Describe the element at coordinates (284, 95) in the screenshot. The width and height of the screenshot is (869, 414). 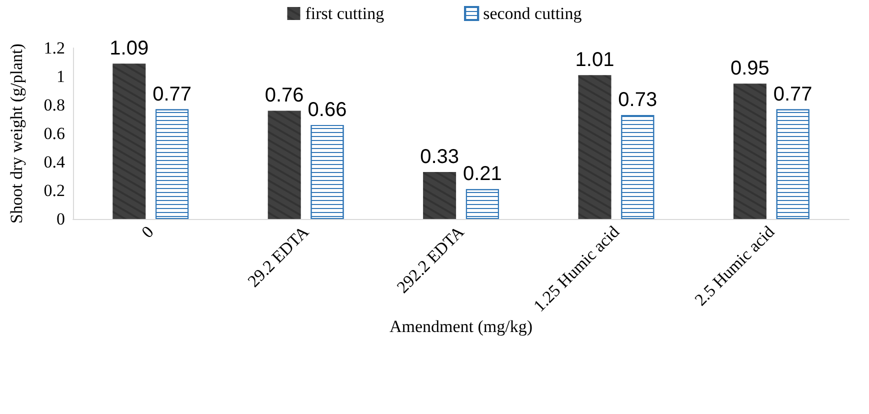
I see `data-label: 0.76` at that location.